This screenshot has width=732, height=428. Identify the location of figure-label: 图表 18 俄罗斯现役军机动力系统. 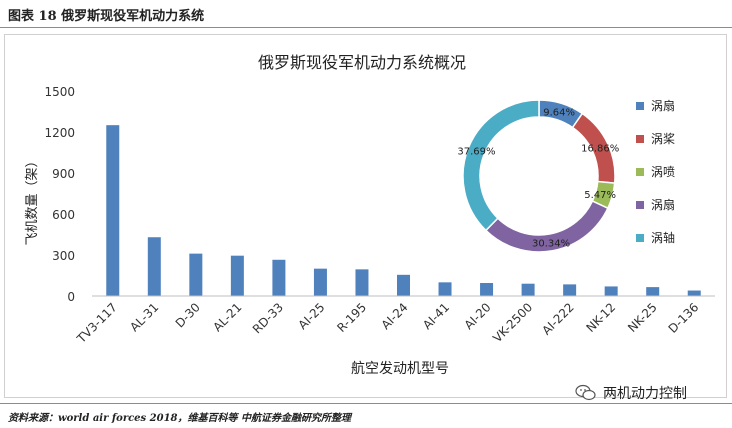
(106, 16).